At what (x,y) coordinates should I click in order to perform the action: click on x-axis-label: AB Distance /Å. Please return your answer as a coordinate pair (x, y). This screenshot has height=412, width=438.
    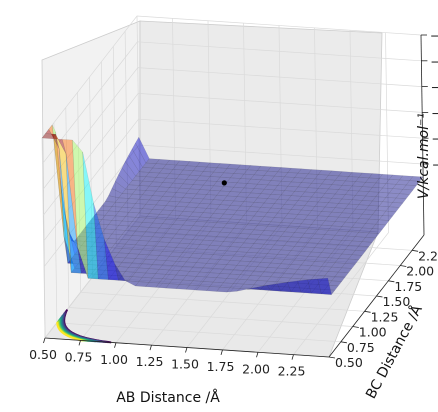
    Looking at the image, I should click on (168, 397).